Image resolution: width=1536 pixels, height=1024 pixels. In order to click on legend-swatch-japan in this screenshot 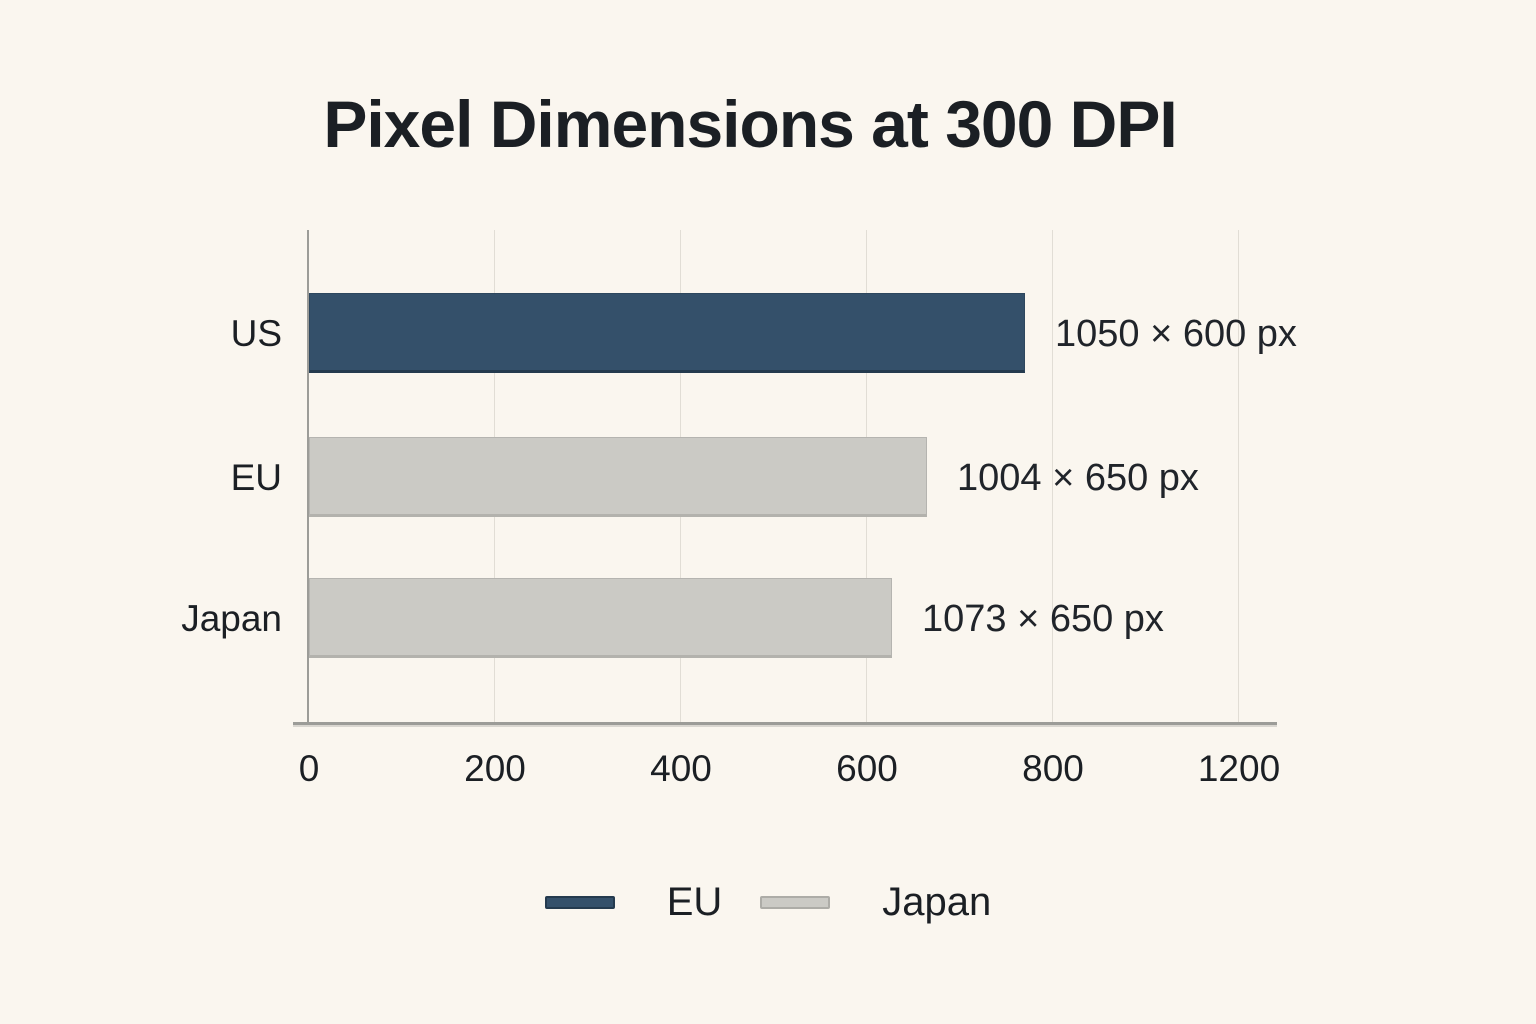, I will do `click(795, 902)`.